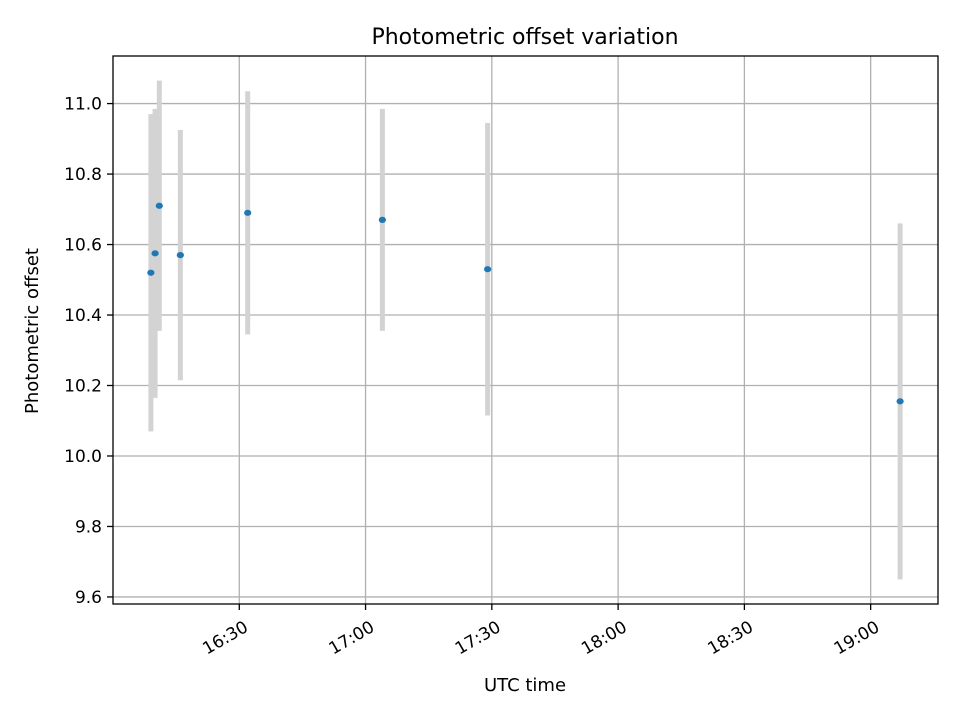  Describe the element at coordinates (88, 598) in the screenshot. I see `y-tick-label: 9.6` at that location.